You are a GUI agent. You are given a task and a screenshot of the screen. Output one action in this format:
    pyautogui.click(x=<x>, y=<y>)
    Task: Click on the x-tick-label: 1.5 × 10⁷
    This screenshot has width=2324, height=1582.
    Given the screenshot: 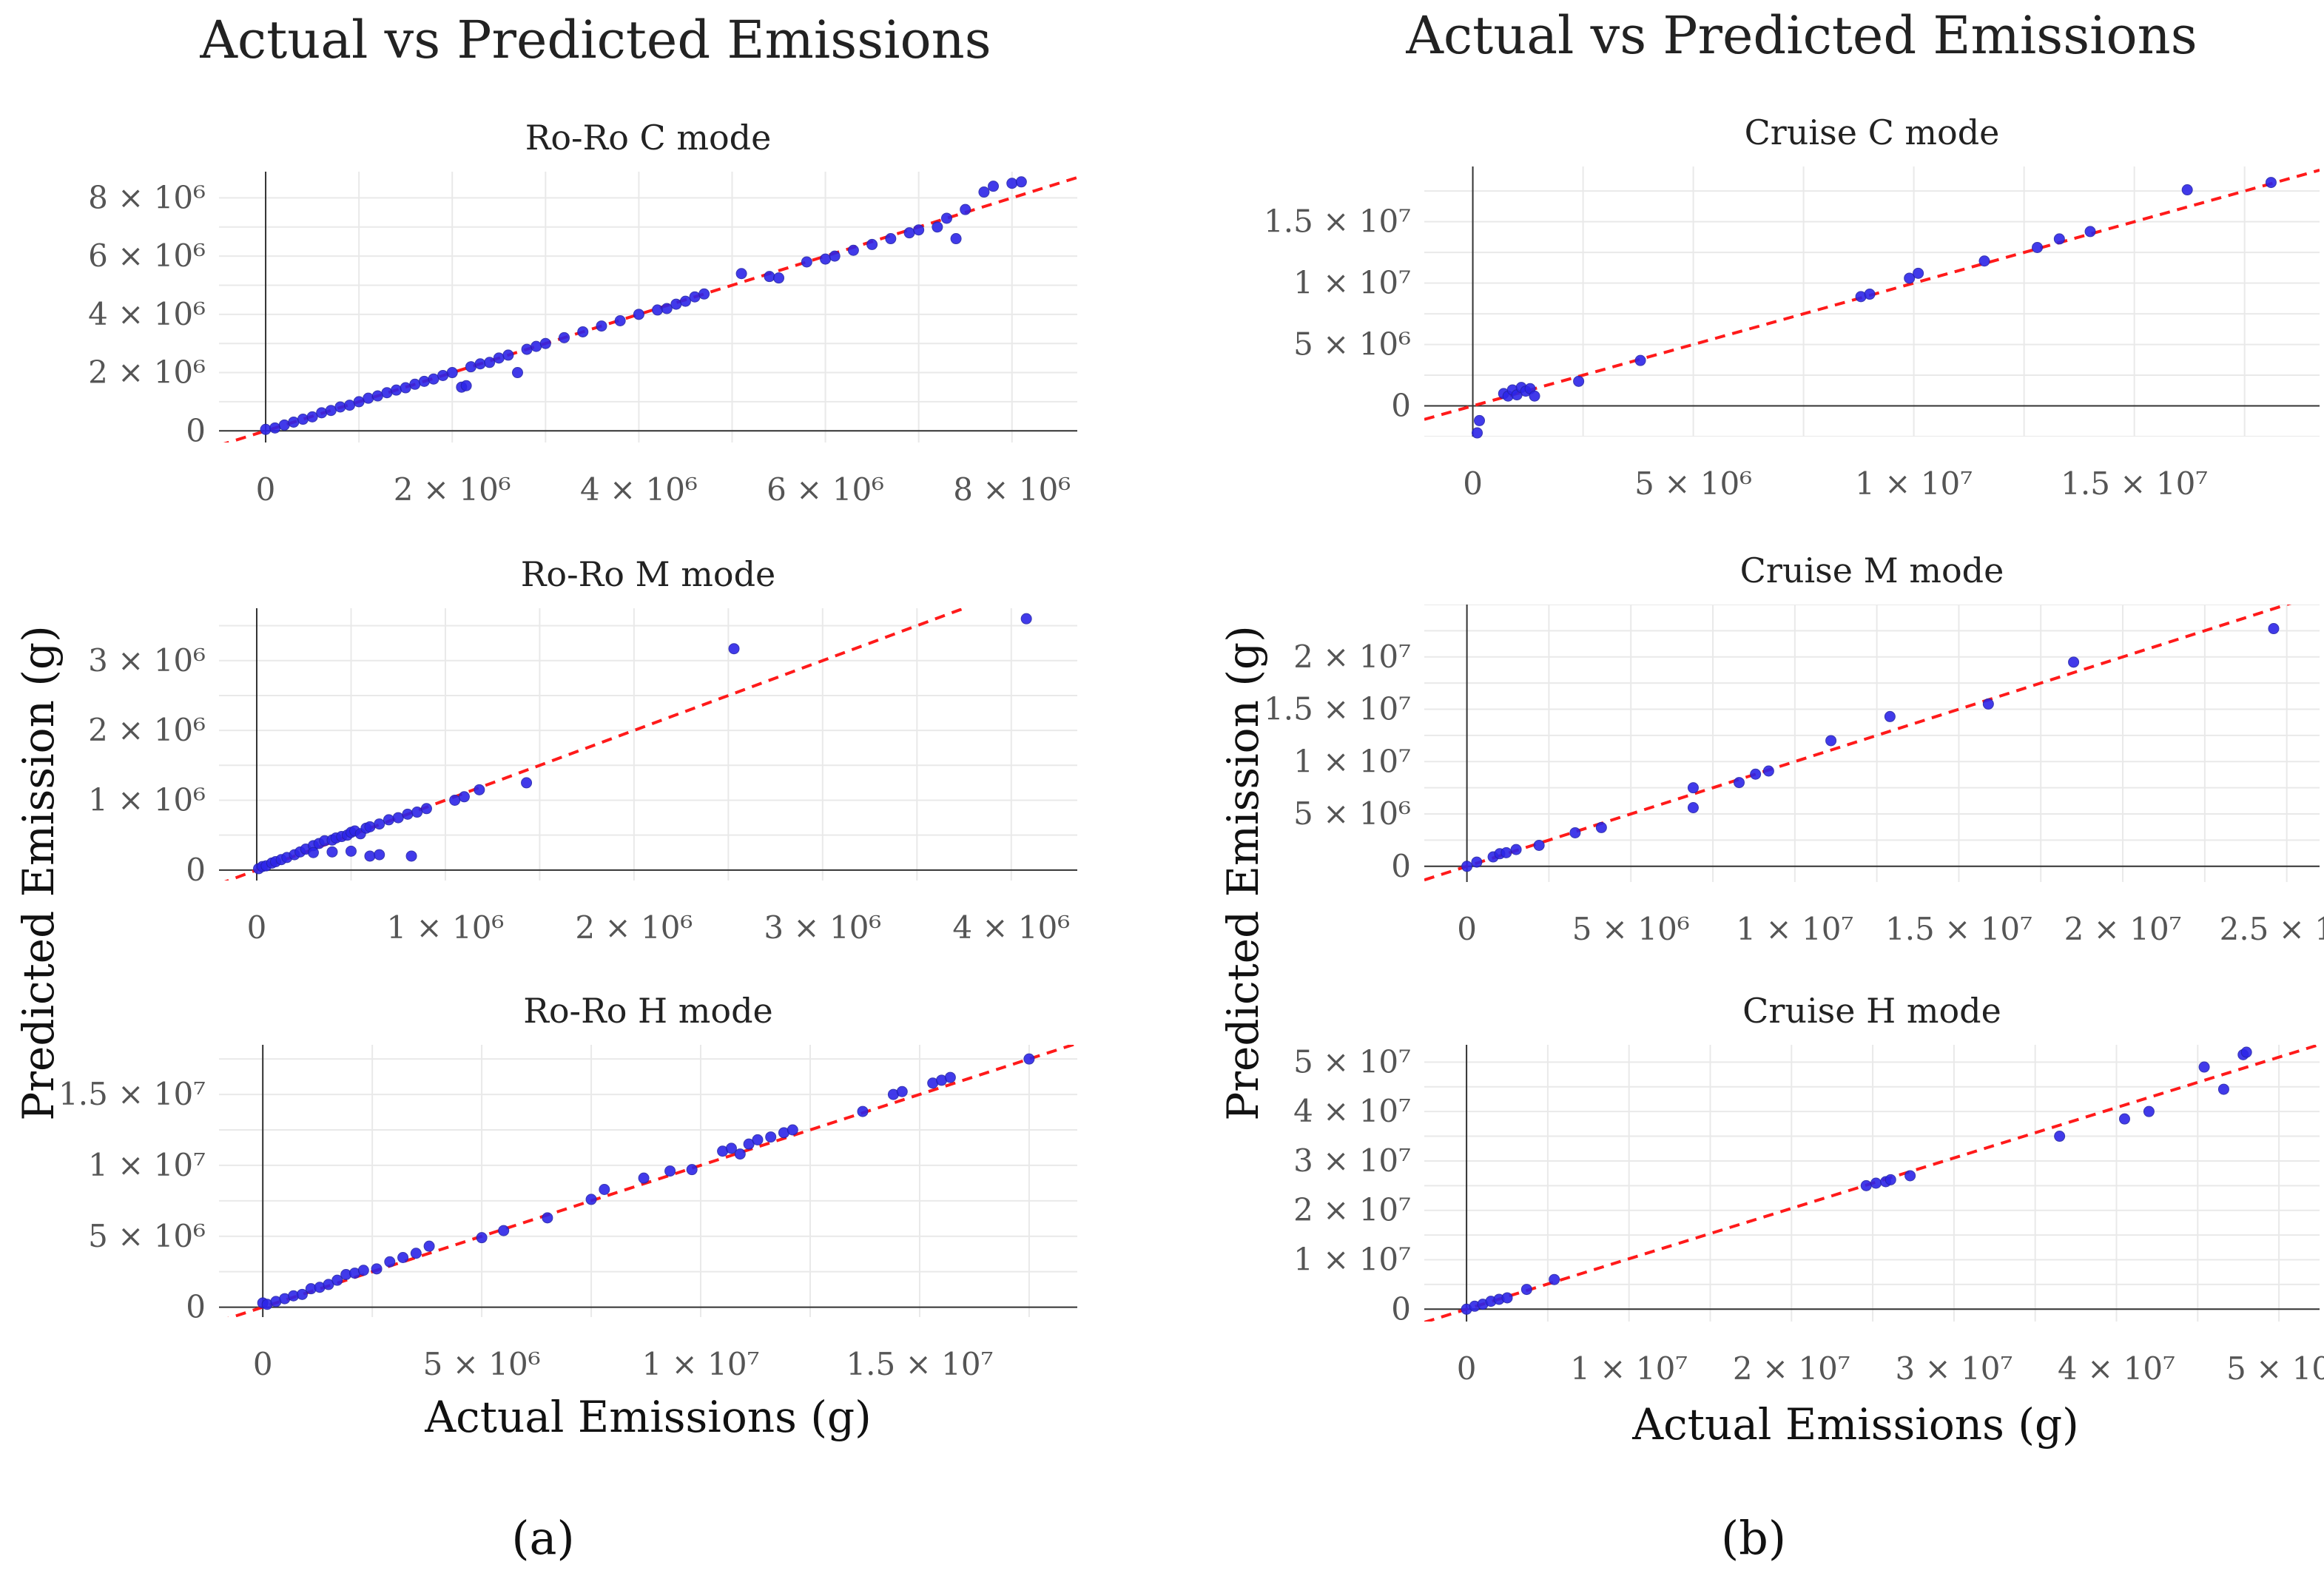 What is the action you would take?
    pyautogui.click(x=2134, y=483)
    